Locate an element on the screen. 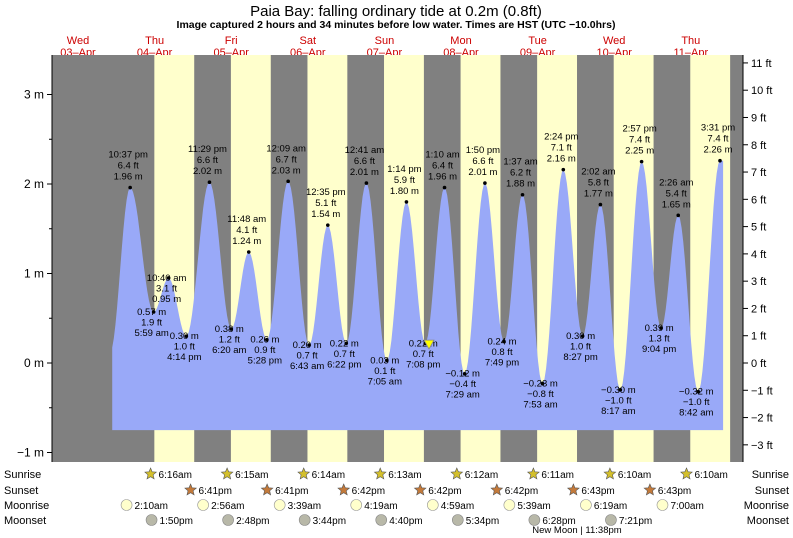 The image size is (793, 538). tide-label: 2.02 m is located at coordinates (207, 171).